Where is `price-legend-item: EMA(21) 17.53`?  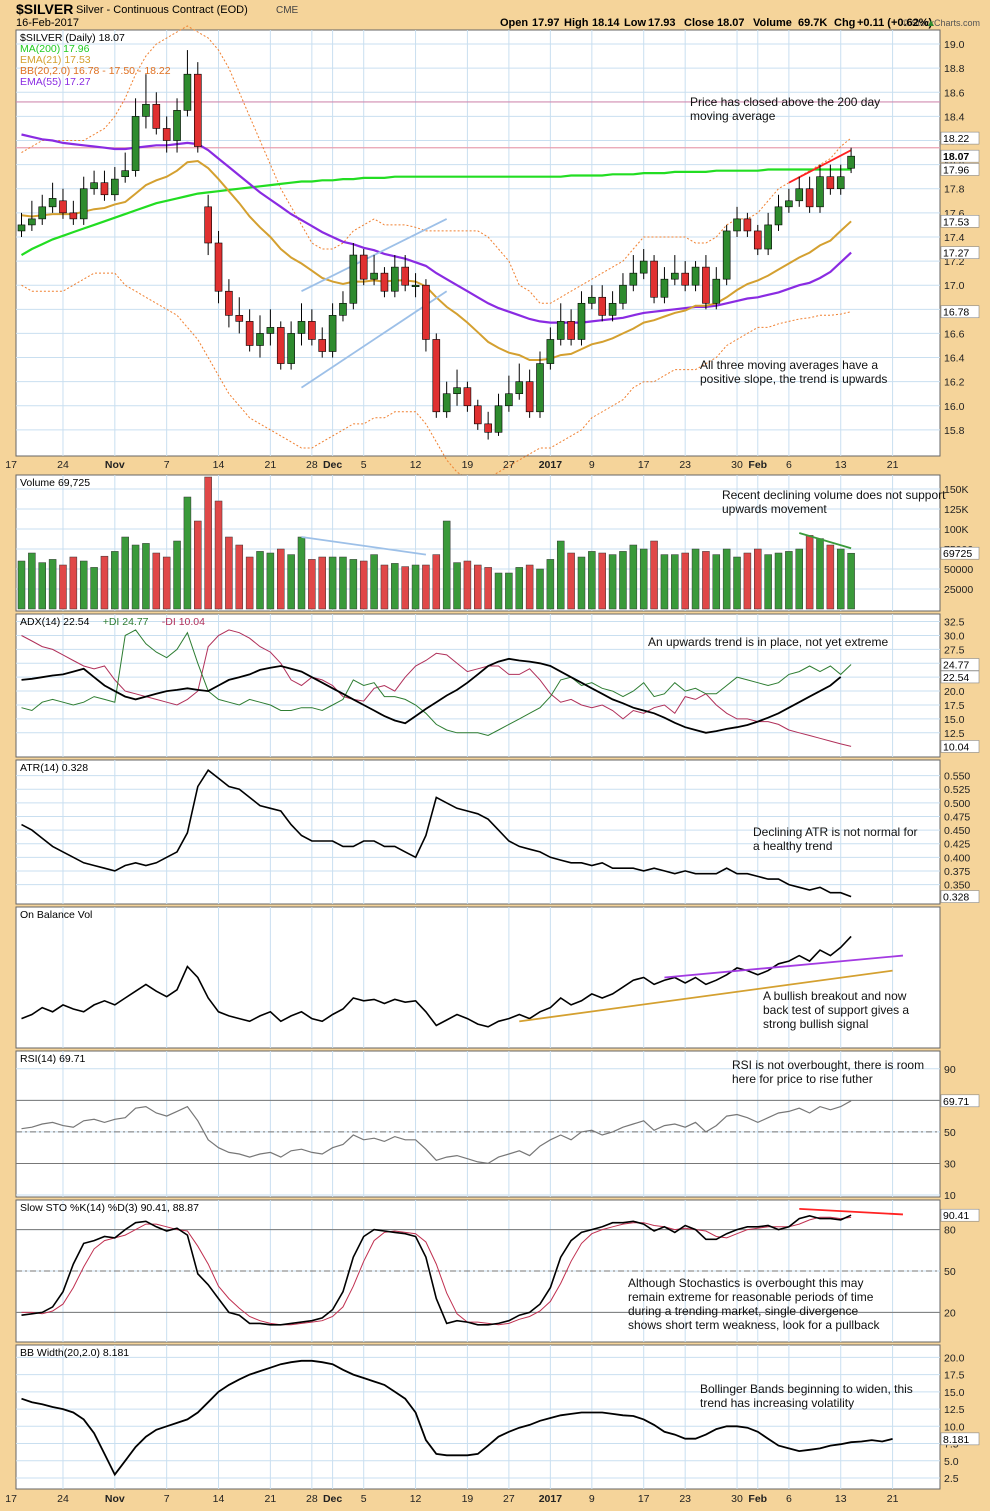 price-legend-item: EMA(21) 17.53 is located at coordinates (55, 60).